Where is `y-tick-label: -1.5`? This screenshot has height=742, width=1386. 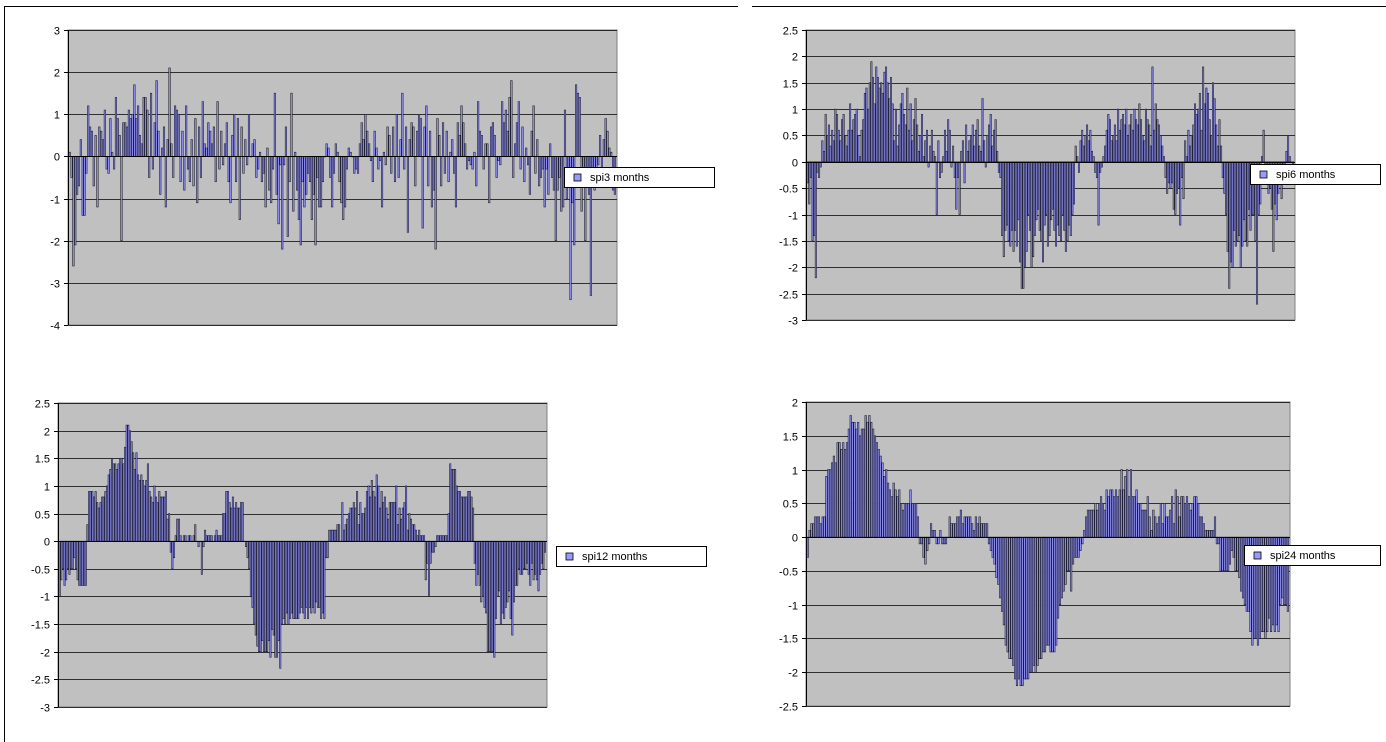 y-tick-label: -1.5 is located at coordinates (40, 626).